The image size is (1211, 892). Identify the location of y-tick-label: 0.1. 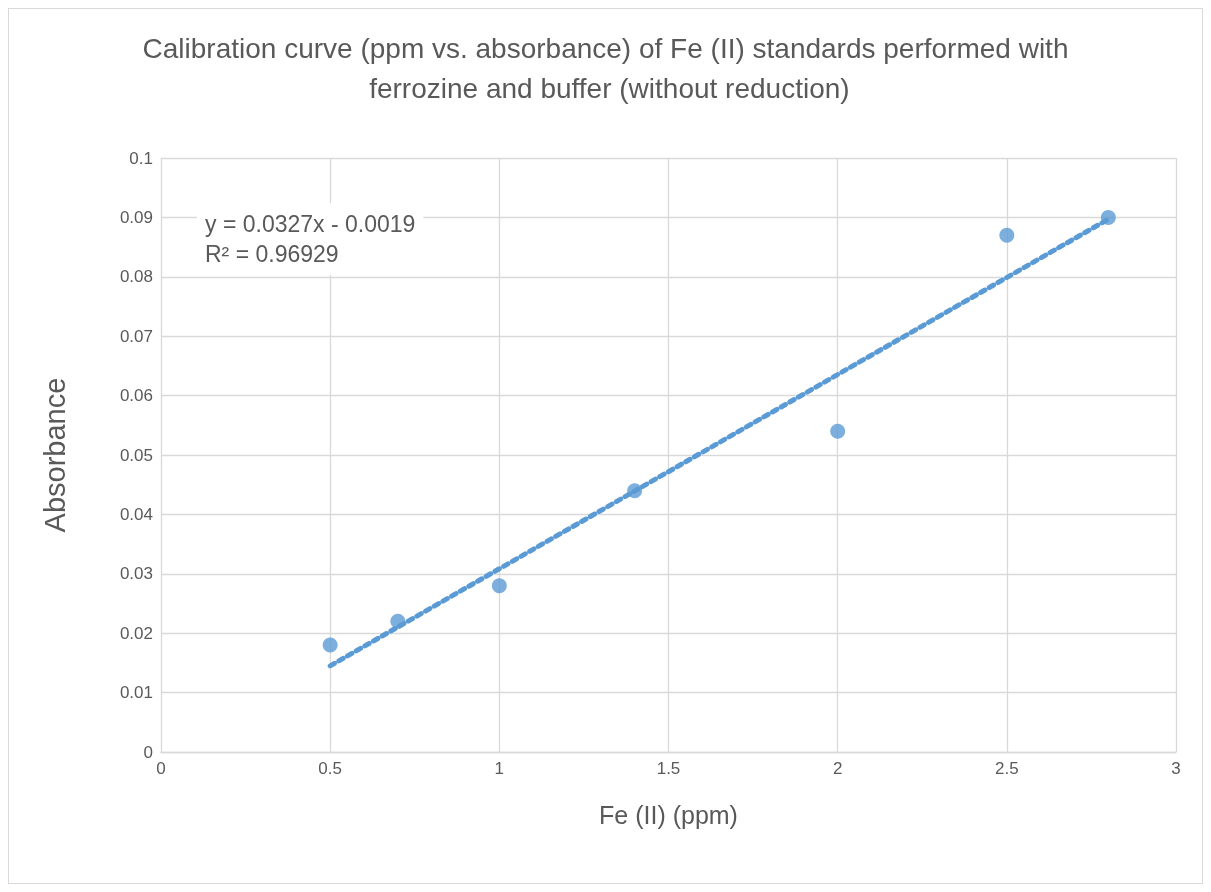
(141, 158).